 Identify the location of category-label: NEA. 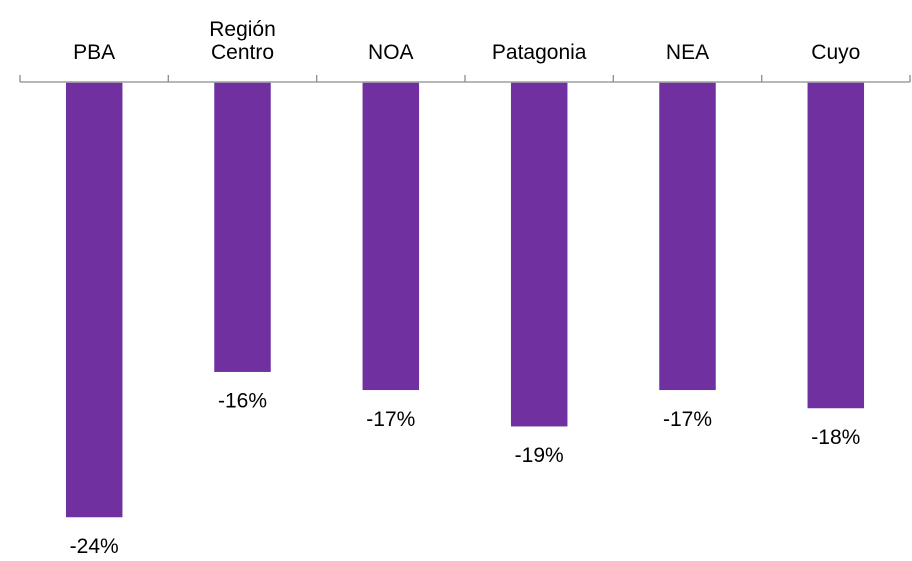
(687, 52).